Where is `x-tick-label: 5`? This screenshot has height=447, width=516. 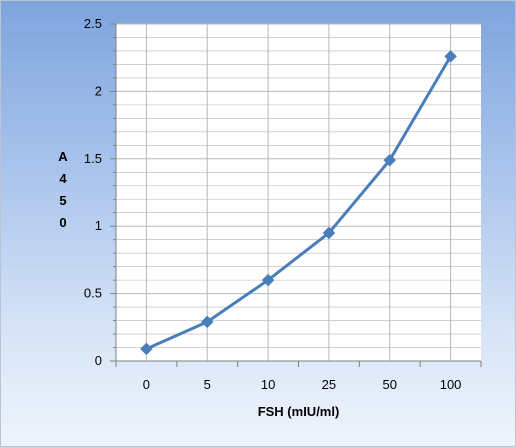 x-tick-label: 5 is located at coordinates (207, 384).